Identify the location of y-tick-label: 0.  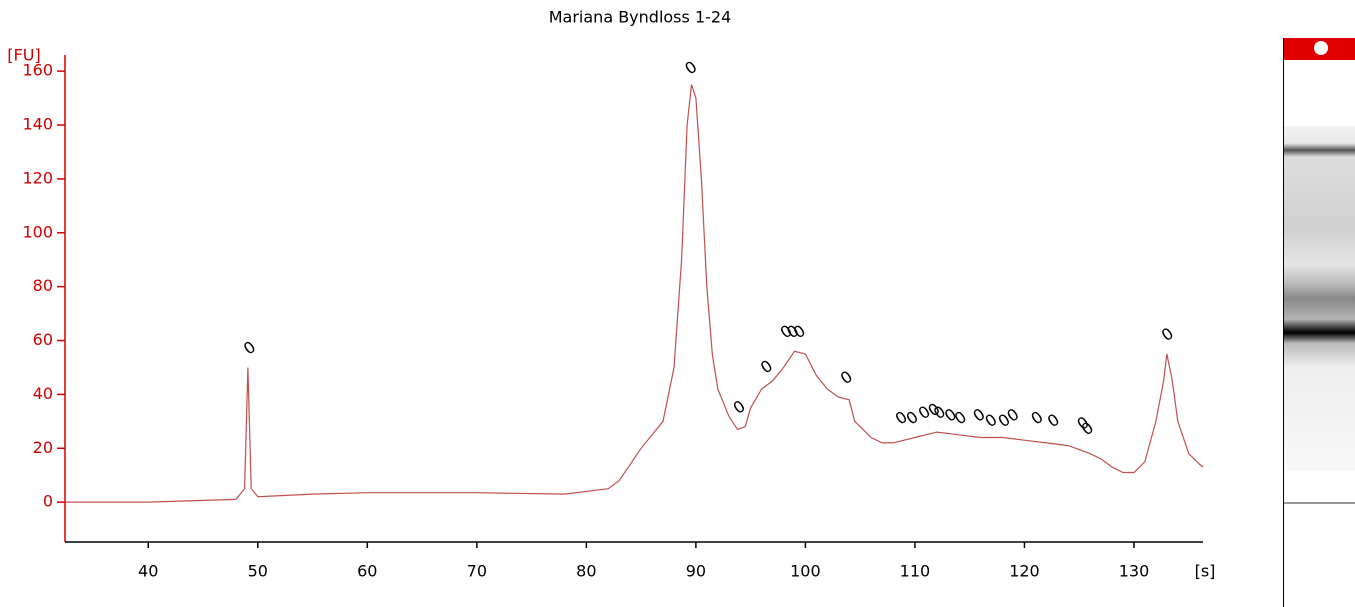
(48, 501).